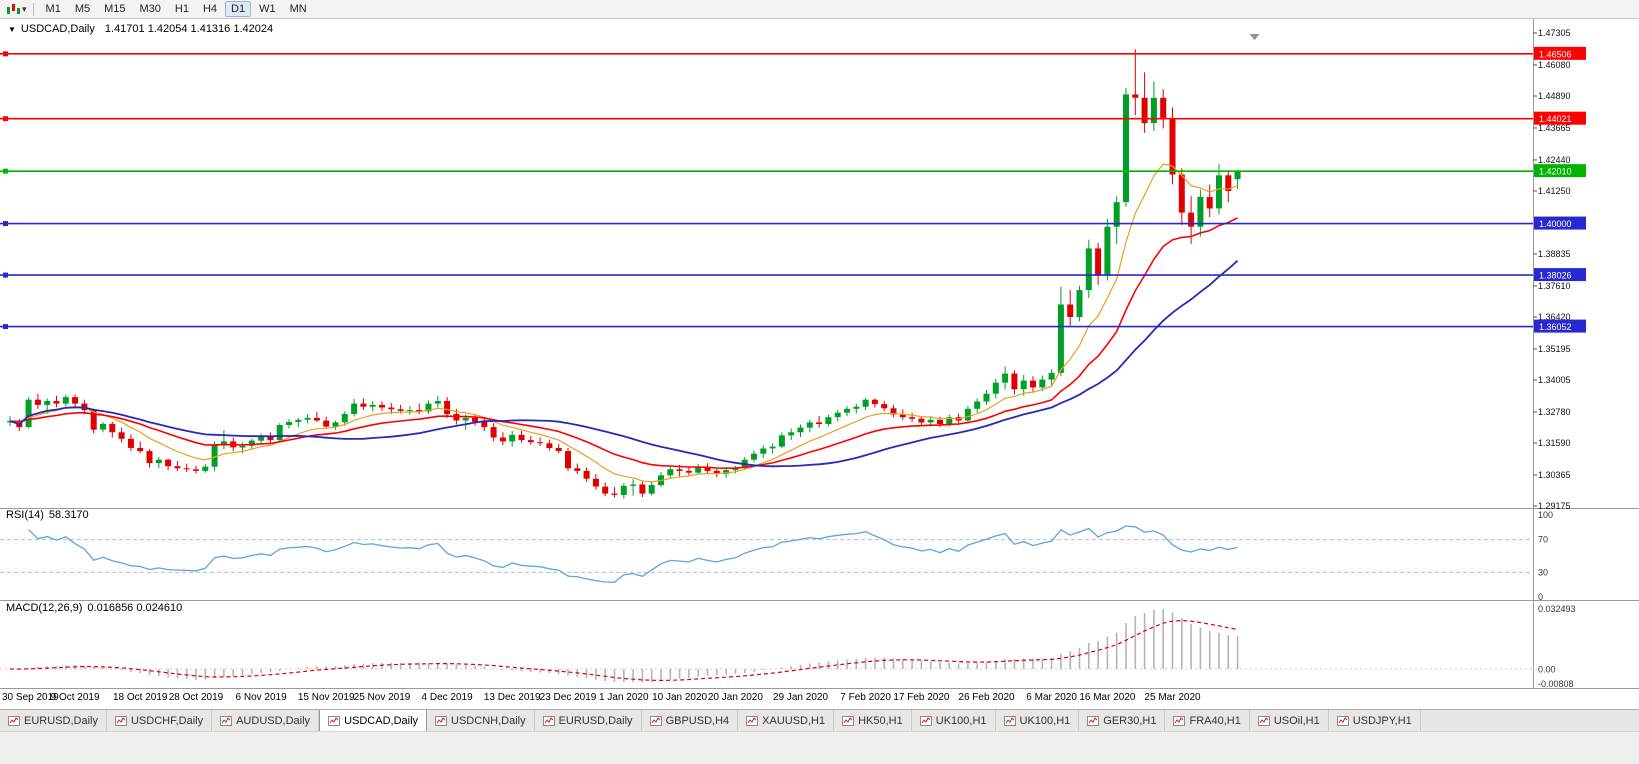 The image size is (1639, 764). I want to click on rsi-line, so click(633, 554).